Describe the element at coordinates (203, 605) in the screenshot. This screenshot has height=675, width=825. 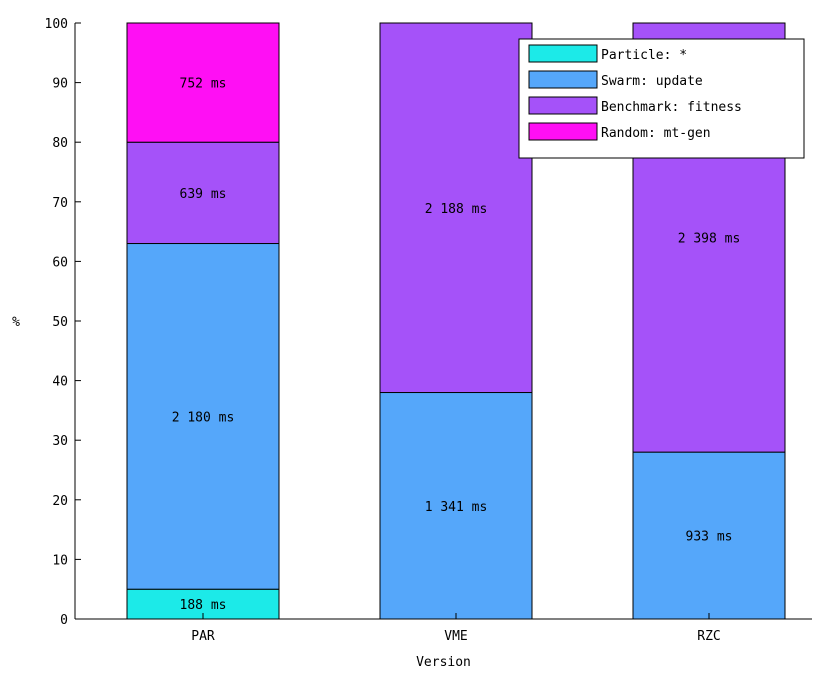
I see `bar-label-par-0: 188 ms` at that location.